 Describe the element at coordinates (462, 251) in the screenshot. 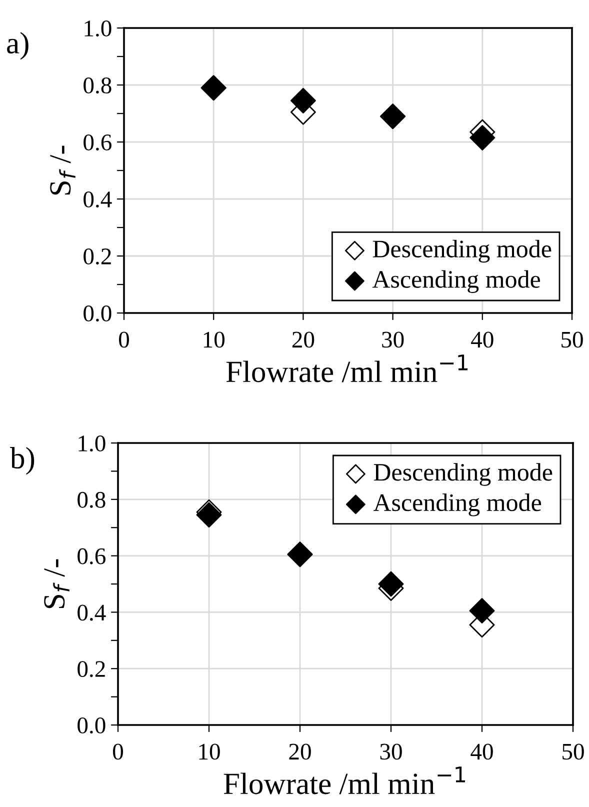

I see `legend-label: Descending mode` at that location.